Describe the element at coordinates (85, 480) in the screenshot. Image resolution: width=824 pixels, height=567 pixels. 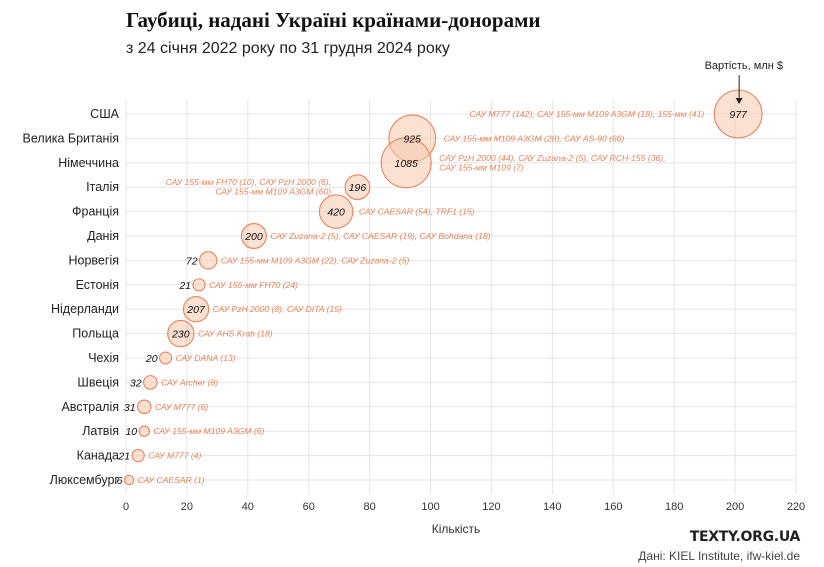
I see `country-label: Люксембург` at that location.